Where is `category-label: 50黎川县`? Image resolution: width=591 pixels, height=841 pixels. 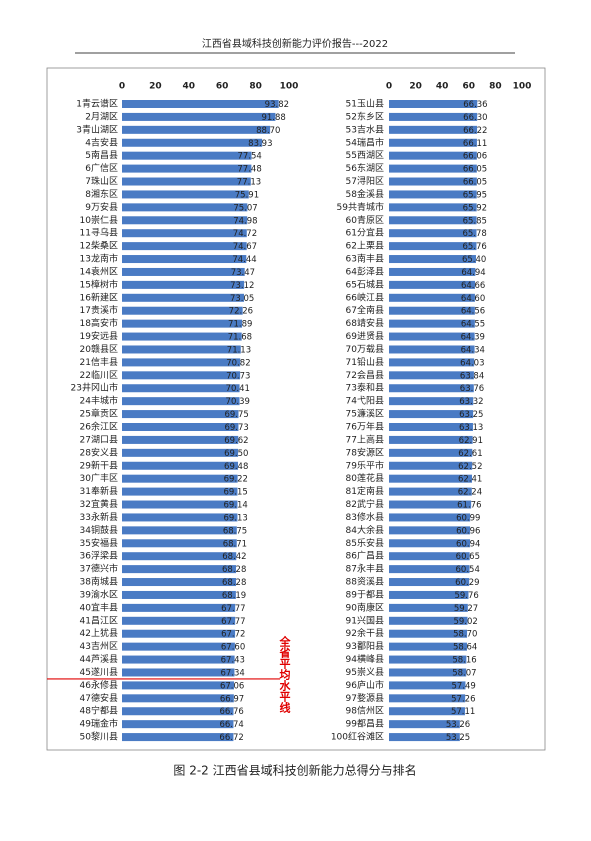 category-label: 50黎川县 is located at coordinates (99, 737).